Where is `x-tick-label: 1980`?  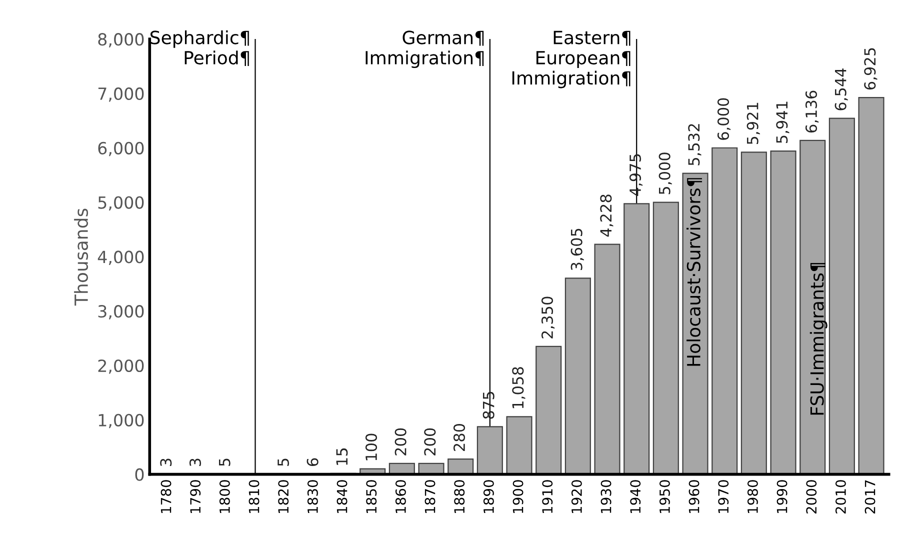
x-tick-label: 1980 is located at coordinates (752, 496).